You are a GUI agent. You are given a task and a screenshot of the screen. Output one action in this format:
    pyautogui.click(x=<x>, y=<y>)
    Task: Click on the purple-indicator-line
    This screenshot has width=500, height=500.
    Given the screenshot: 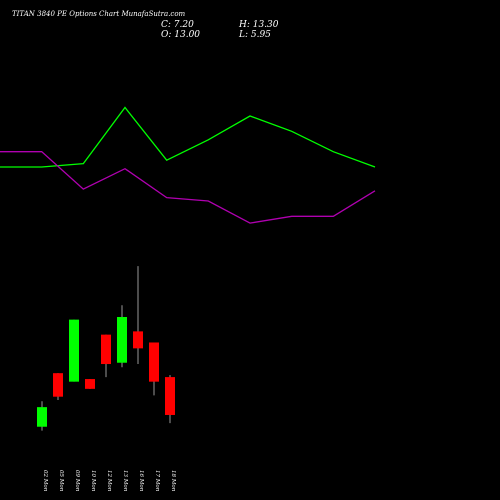 What is the action you would take?
    pyautogui.click(x=188, y=187)
    